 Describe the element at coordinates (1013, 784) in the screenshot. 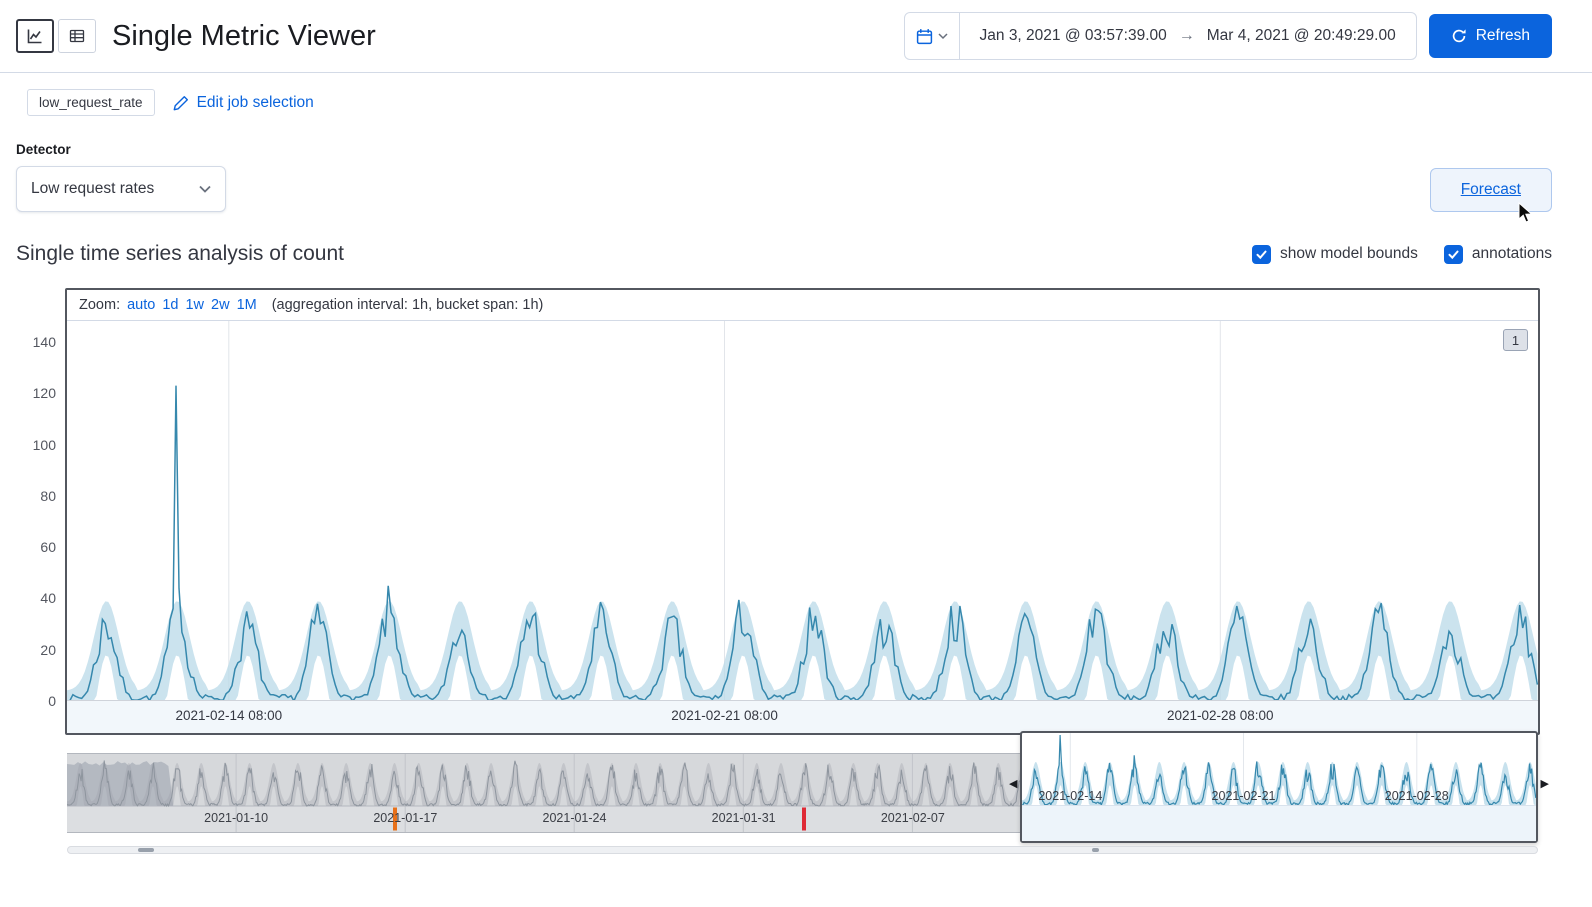

I see `brush-handle-left: ◀` at that location.